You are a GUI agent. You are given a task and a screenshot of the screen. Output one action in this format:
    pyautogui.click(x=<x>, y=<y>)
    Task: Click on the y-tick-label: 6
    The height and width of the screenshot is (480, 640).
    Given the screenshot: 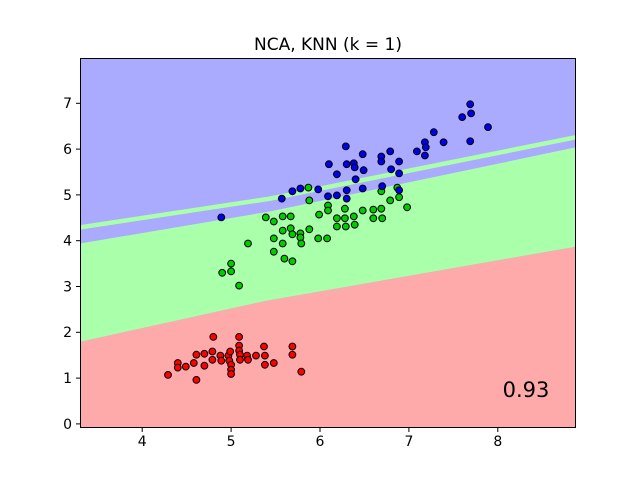 What is the action you would take?
    pyautogui.click(x=67, y=150)
    